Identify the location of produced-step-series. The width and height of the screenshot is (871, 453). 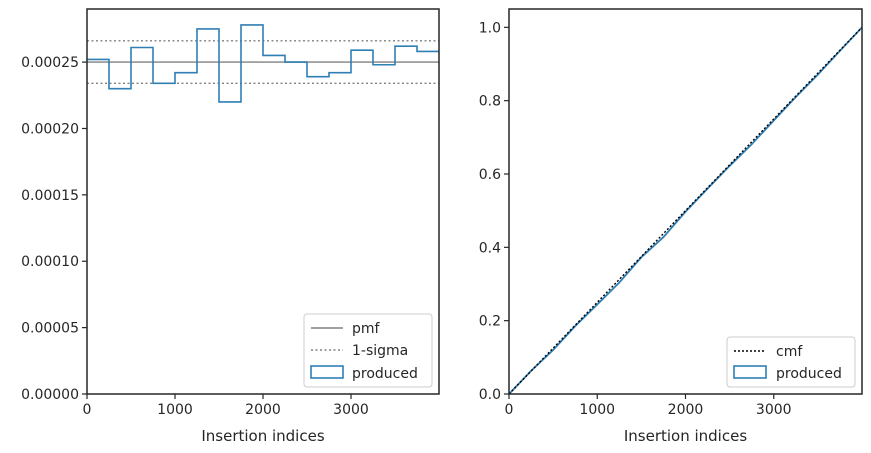
(263, 63).